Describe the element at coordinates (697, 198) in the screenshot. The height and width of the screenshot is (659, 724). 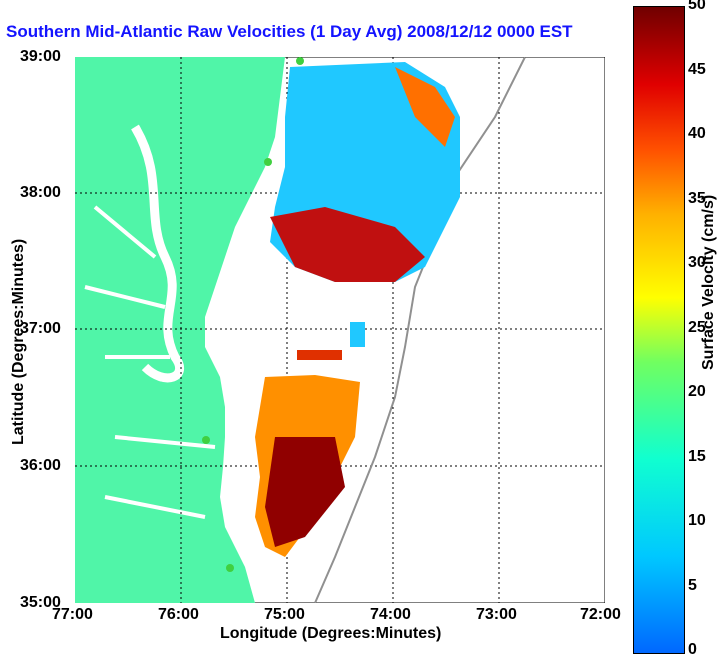
I see `cb-tick: 35` at that location.